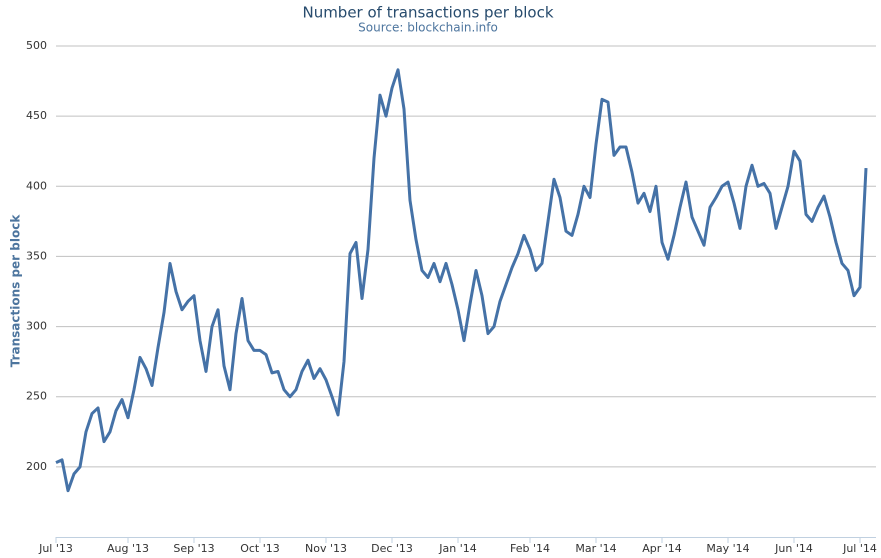 This screenshot has height=558, width=881. Describe the element at coordinates (793, 548) in the screenshot. I see `x-tick-label: Jun '14` at that location.